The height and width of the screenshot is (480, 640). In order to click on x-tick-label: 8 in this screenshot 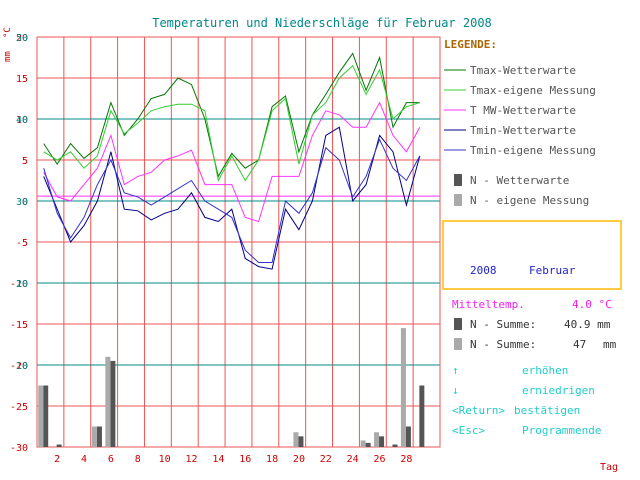, I will do `click(138, 459)`.